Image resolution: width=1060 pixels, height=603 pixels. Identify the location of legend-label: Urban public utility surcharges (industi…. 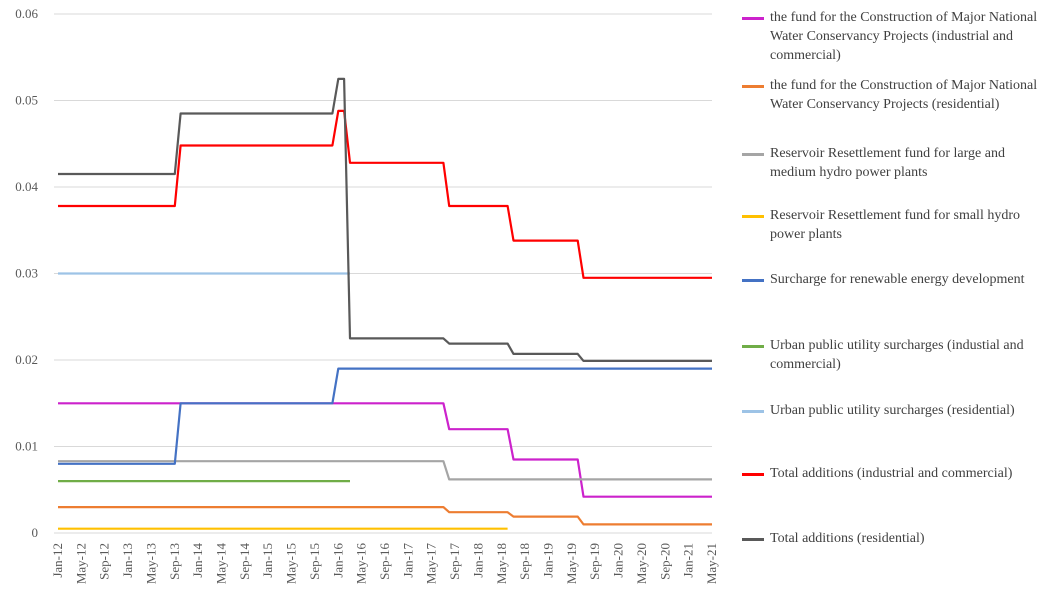
(897, 355).